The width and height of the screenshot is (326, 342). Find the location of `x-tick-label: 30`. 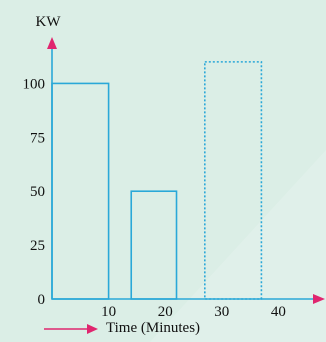

x-tick-label: 30 is located at coordinates (221, 312).